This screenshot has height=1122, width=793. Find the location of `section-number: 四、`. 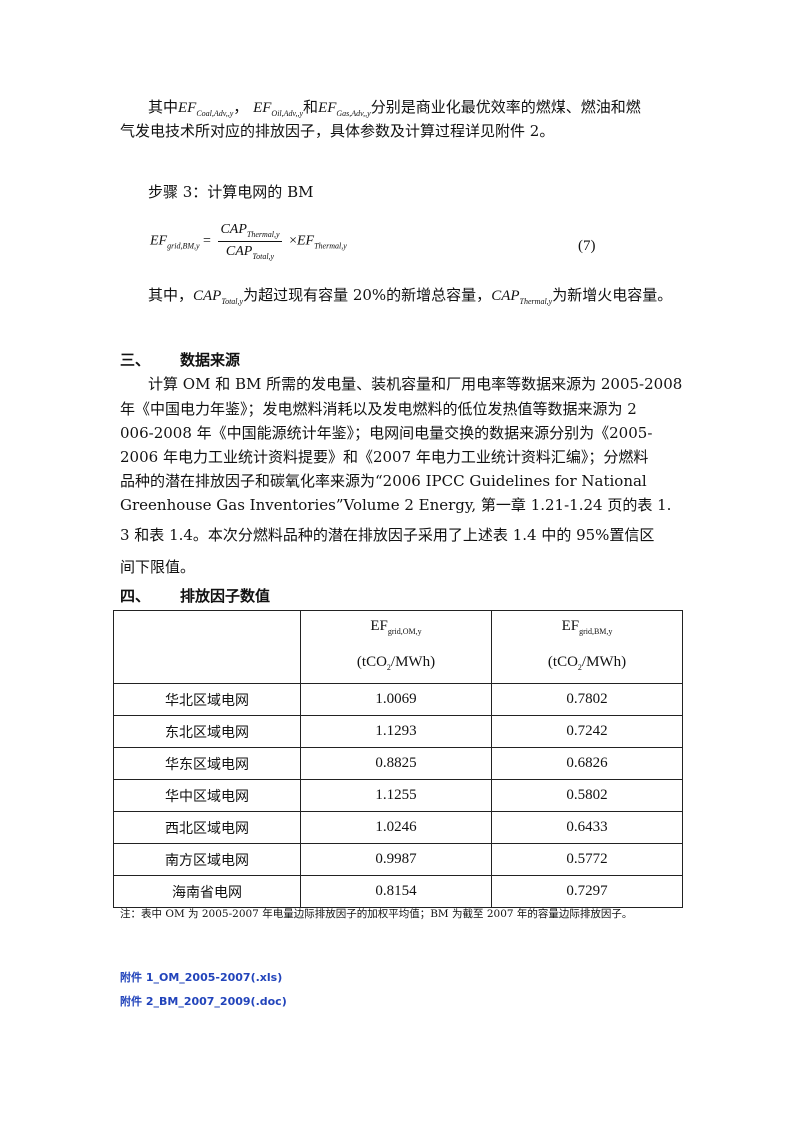

section-number: 四、 is located at coordinates (135, 596).